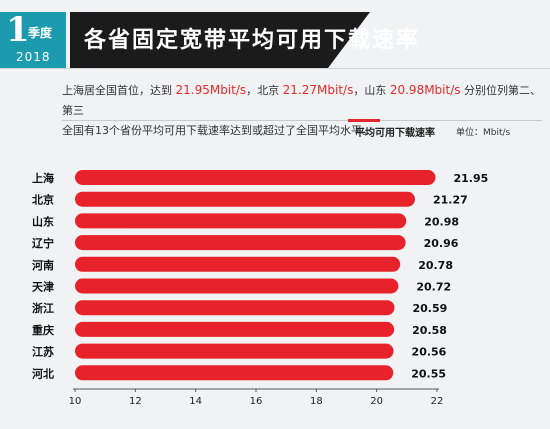 Image resolution: width=550 pixels, height=429 pixels. I want to click on x-tick-label-1: 12, so click(135, 401).